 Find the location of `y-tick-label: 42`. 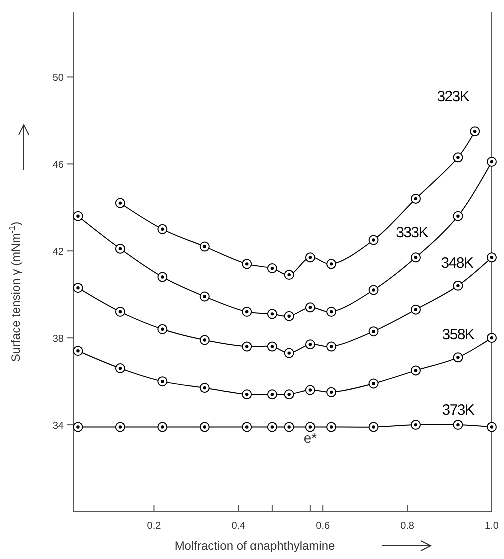

y-tick-label: 42 is located at coordinates (58, 252).